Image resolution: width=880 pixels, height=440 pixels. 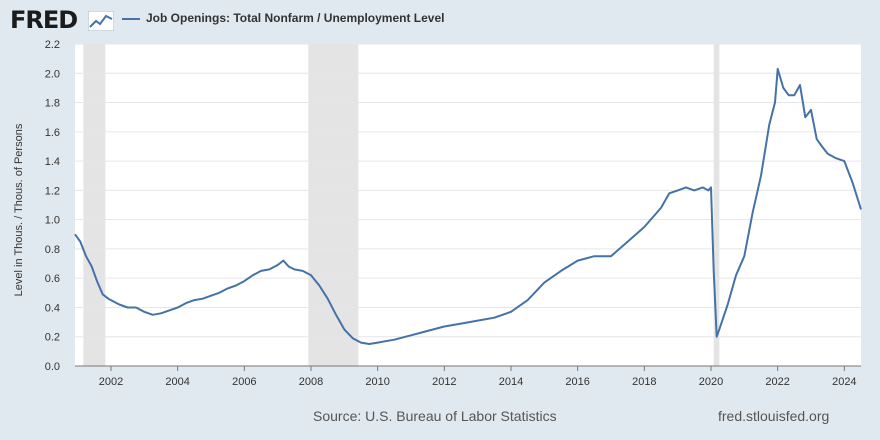 What do you see at coordinates (52, 308) in the screenshot?
I see `y-tick-label: 0.4` at bounding box center [52, 308].